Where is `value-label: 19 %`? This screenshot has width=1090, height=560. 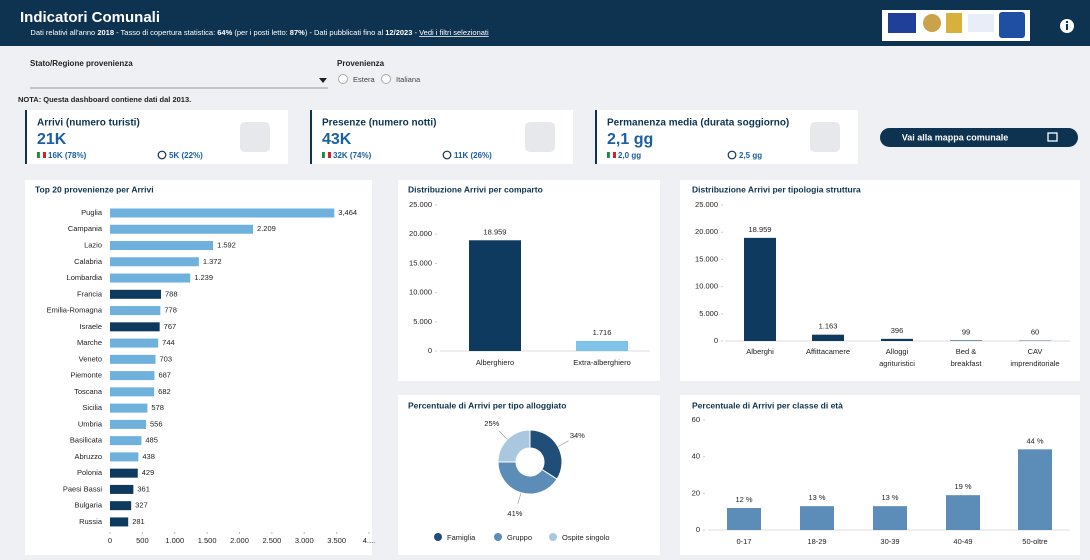
value-label: 19 % is located at coordinates (962, 486).